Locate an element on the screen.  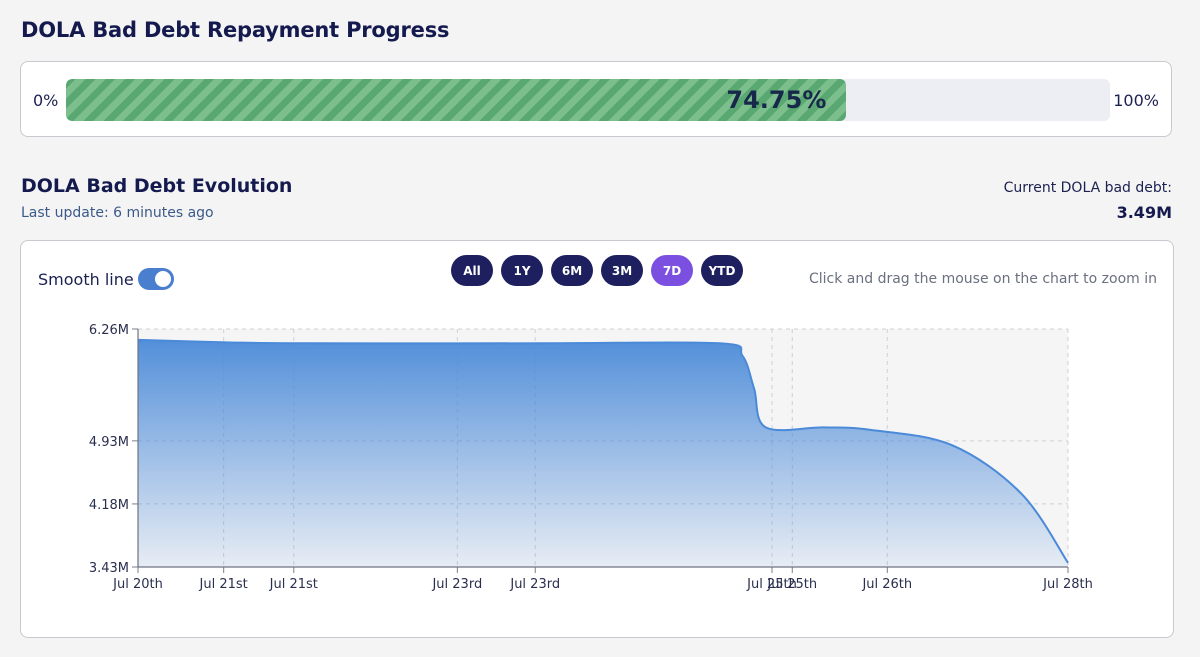
y-tick-label: 4.93M is located at coordinates (109, 442).